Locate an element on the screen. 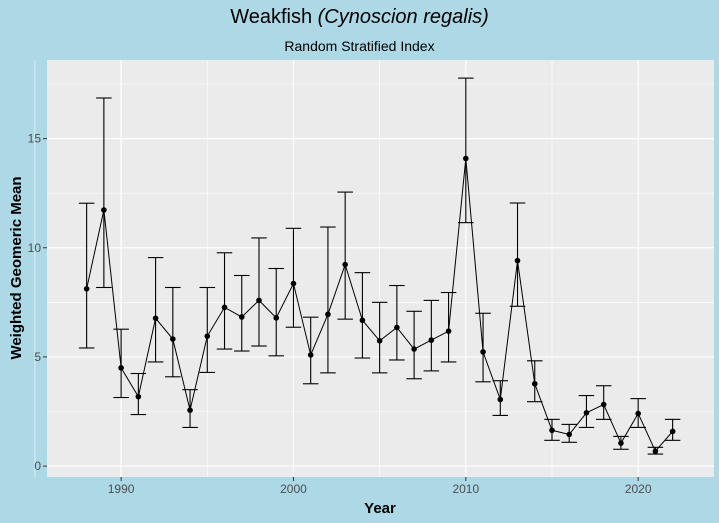 Image resolution: width=719 pixels, height=523 pixels. title-species: (Cynoscion regalis) is located at coordinates (403, 17).